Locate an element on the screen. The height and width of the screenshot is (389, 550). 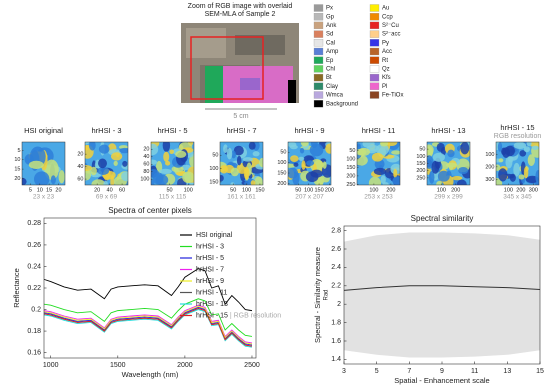
legend-label: Fe-TiOx is located at coordinates (392, 96).